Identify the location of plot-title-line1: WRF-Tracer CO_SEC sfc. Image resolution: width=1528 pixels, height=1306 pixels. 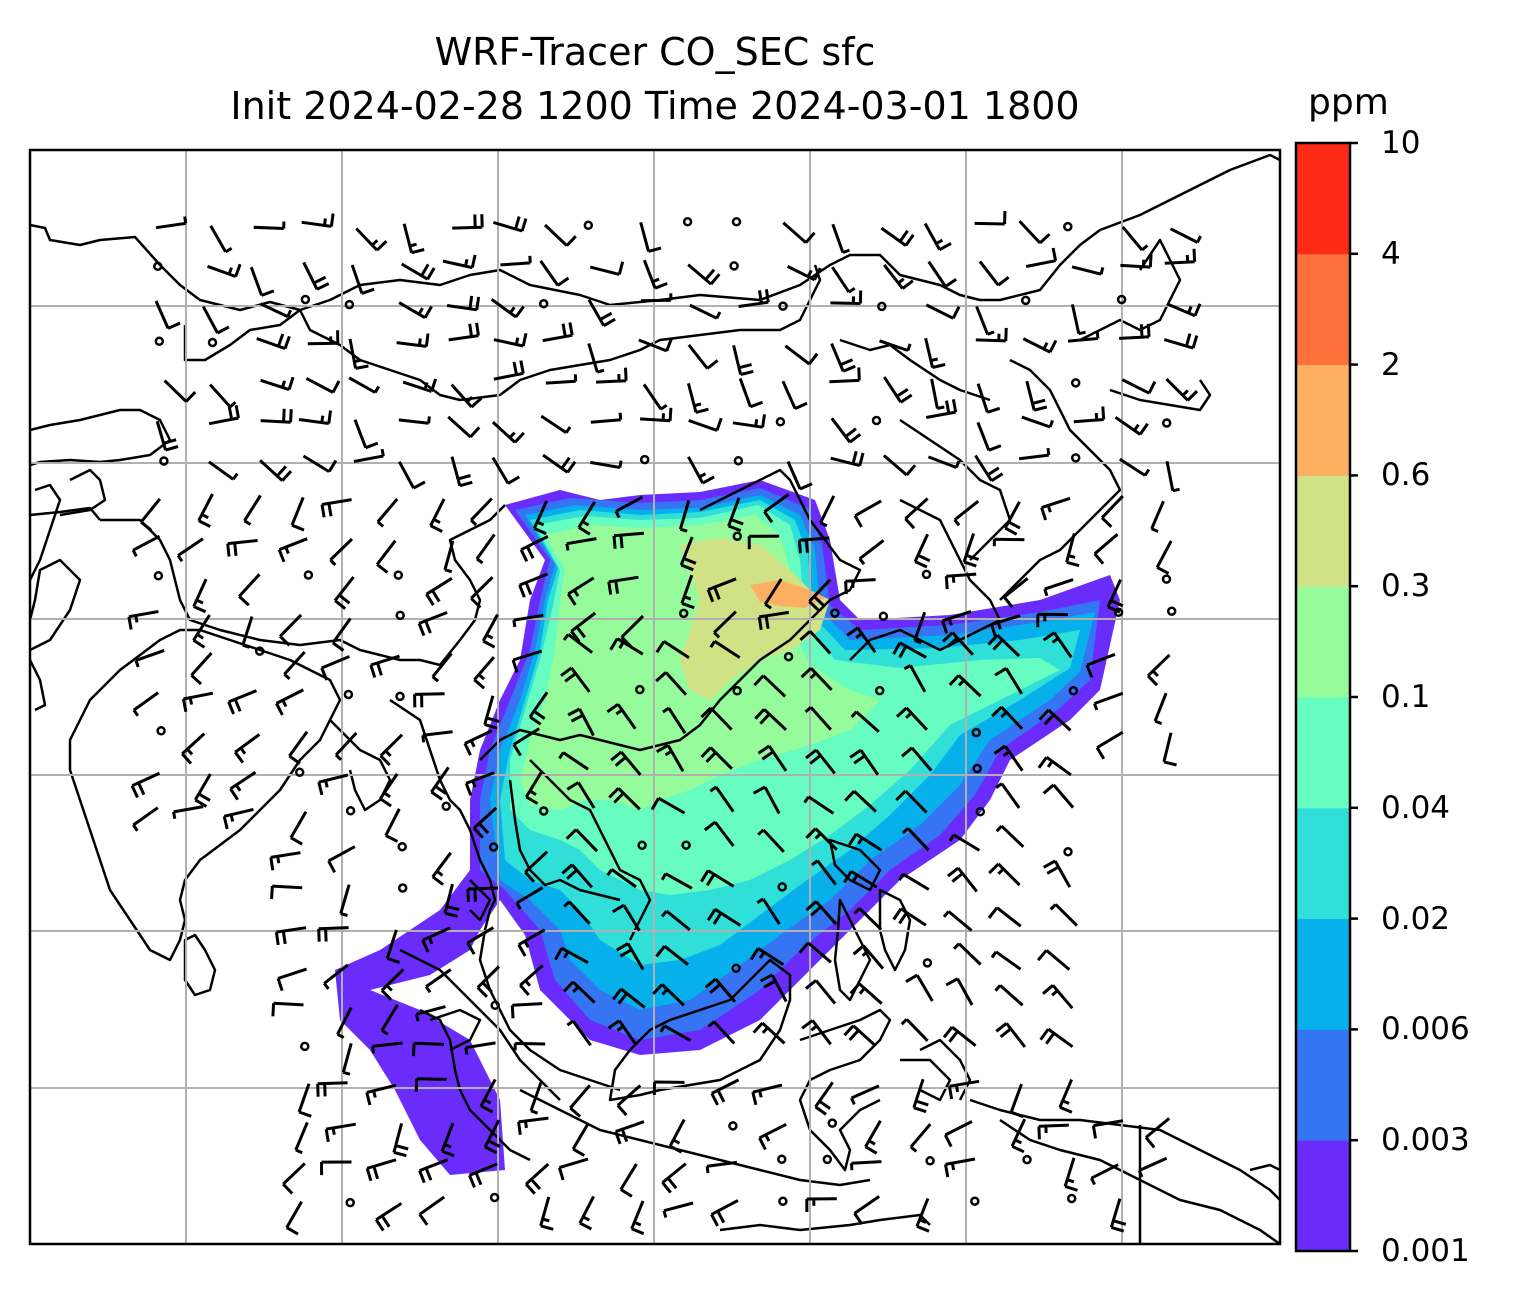
(655, 52).